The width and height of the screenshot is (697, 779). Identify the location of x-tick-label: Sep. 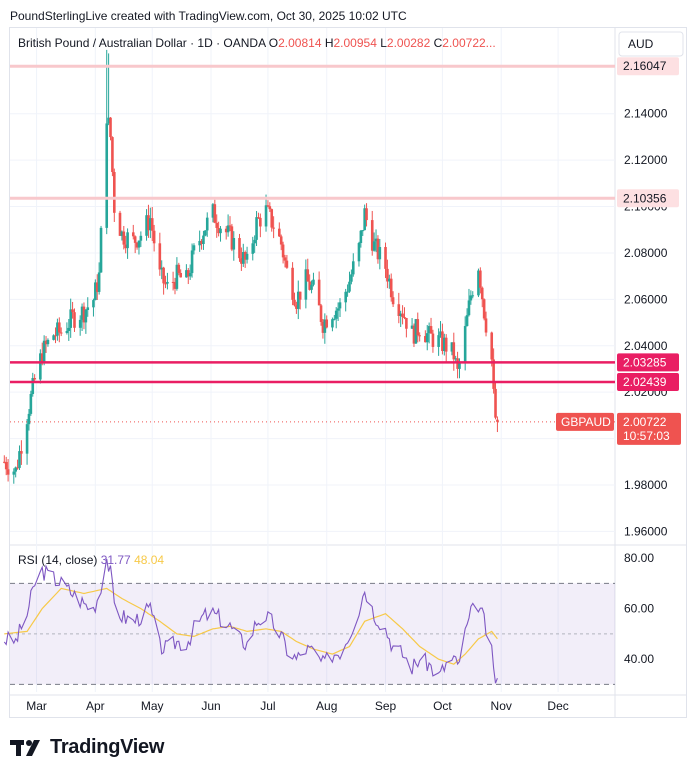
(386, 706).